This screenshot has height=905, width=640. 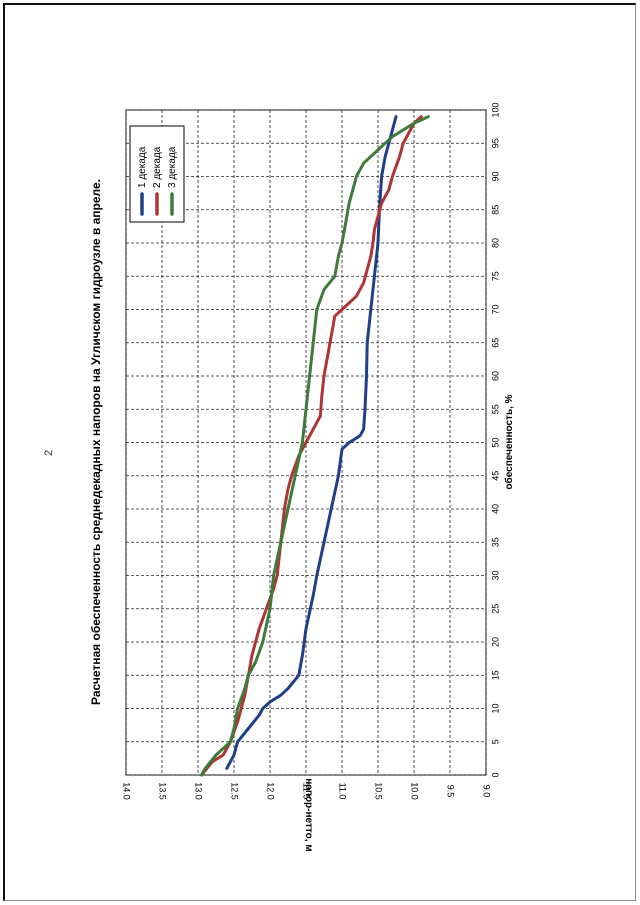 What do you see at coordinates (163, 791) in the screenshot?
I see `y-tick-label: 13.5` at bounding box center [163, 791].